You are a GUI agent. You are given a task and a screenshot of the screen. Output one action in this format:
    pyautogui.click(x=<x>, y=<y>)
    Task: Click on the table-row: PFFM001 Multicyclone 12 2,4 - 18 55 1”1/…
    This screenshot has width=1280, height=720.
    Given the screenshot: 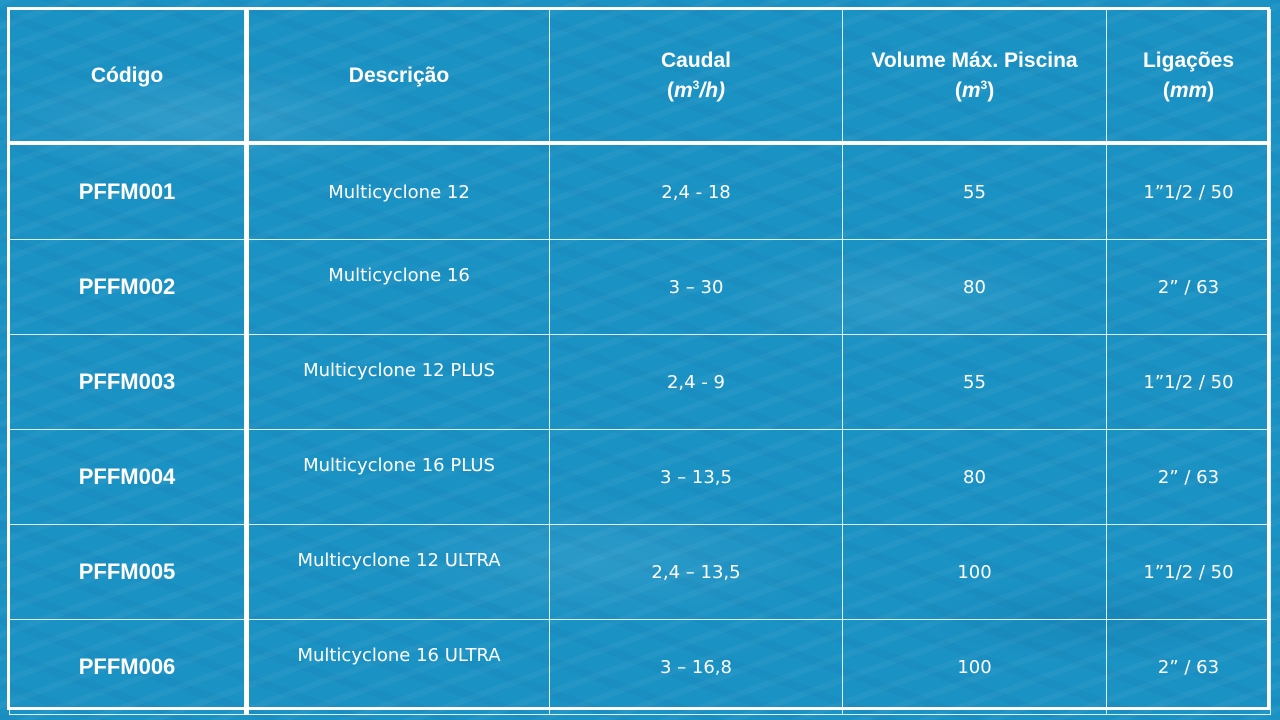 What is the action you would take?
    pyautogui.click(x=640, y=191)
    